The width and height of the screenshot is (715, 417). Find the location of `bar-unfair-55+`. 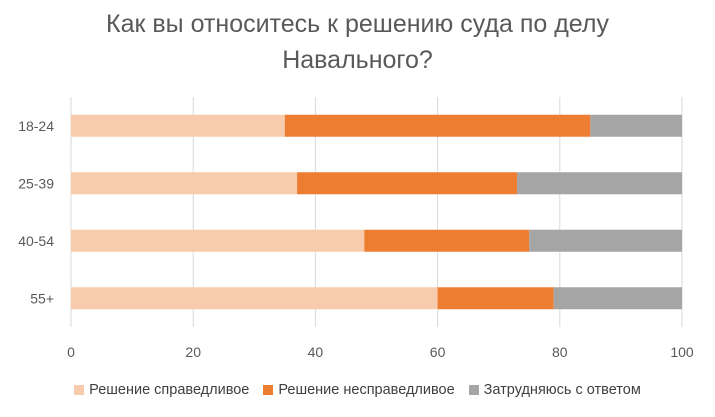

bar-unfair-55+ is located at coordinates (495, 298).